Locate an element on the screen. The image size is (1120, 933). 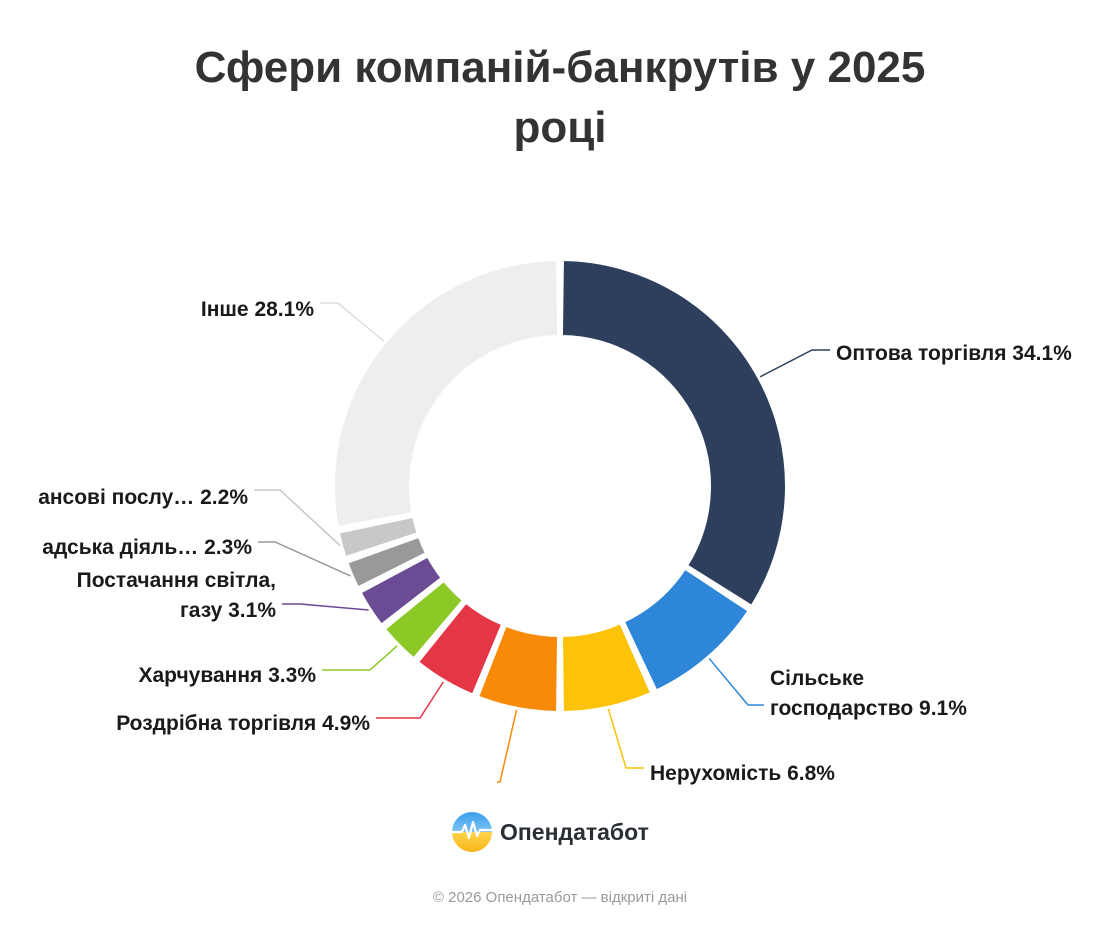
slice-label: Постачання світла, газу 3.1% is located at coordinates (177, 595).